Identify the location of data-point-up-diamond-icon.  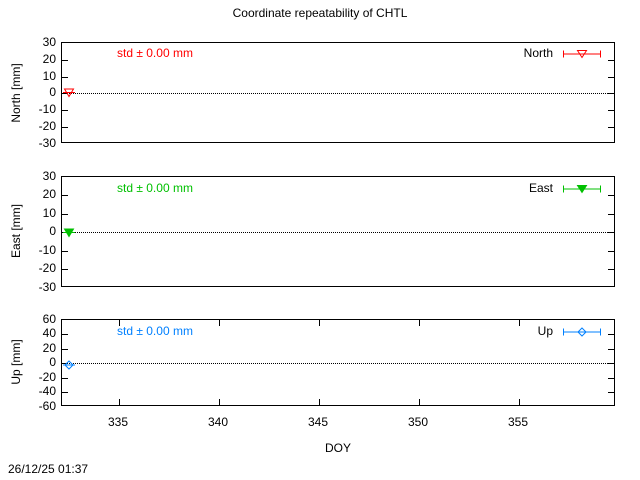
(69, 365).